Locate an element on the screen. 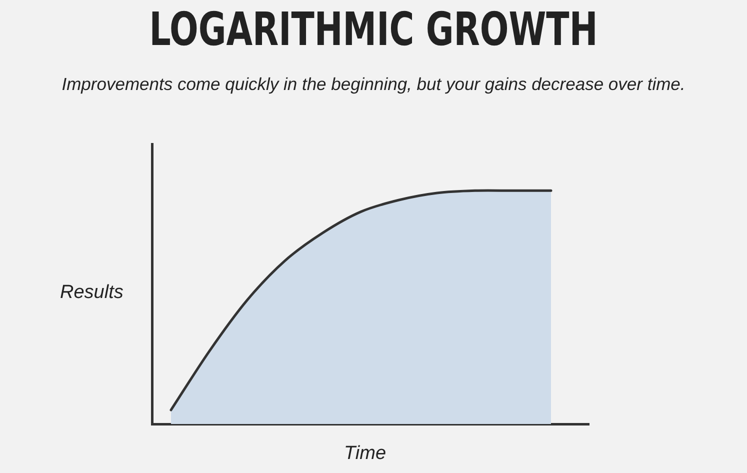 The height and width of the screenshot is (473, 747). chart-subtitle: Improvements come quickly in the beginning, but your gains decrease over time. is located at coordinates (373, 84).